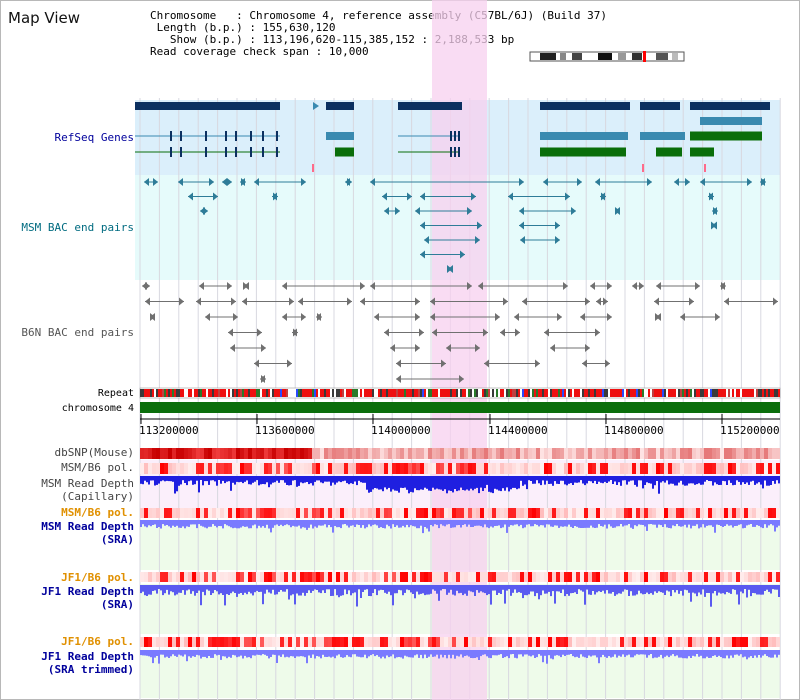 Image resolution: width=800 pixels, height=700 pixels. Describe the element at coordinates (206, 136) in the screenshot. I see `exon-mark` at that location.